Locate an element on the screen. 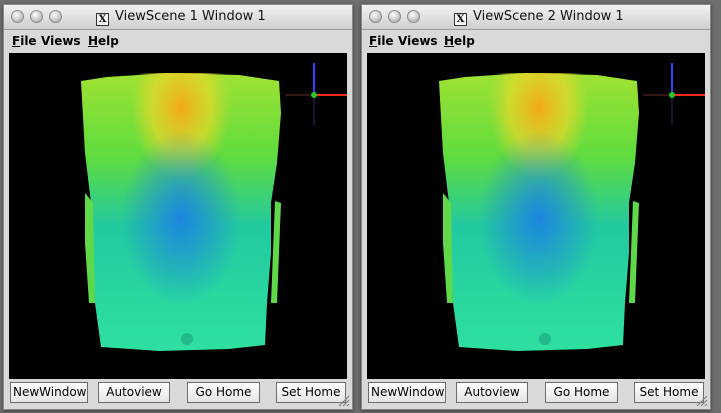 This screenshot has height=413, width=721. window-title-text: ViewScene 2 Window 1 is located at coordinates (548, 16).